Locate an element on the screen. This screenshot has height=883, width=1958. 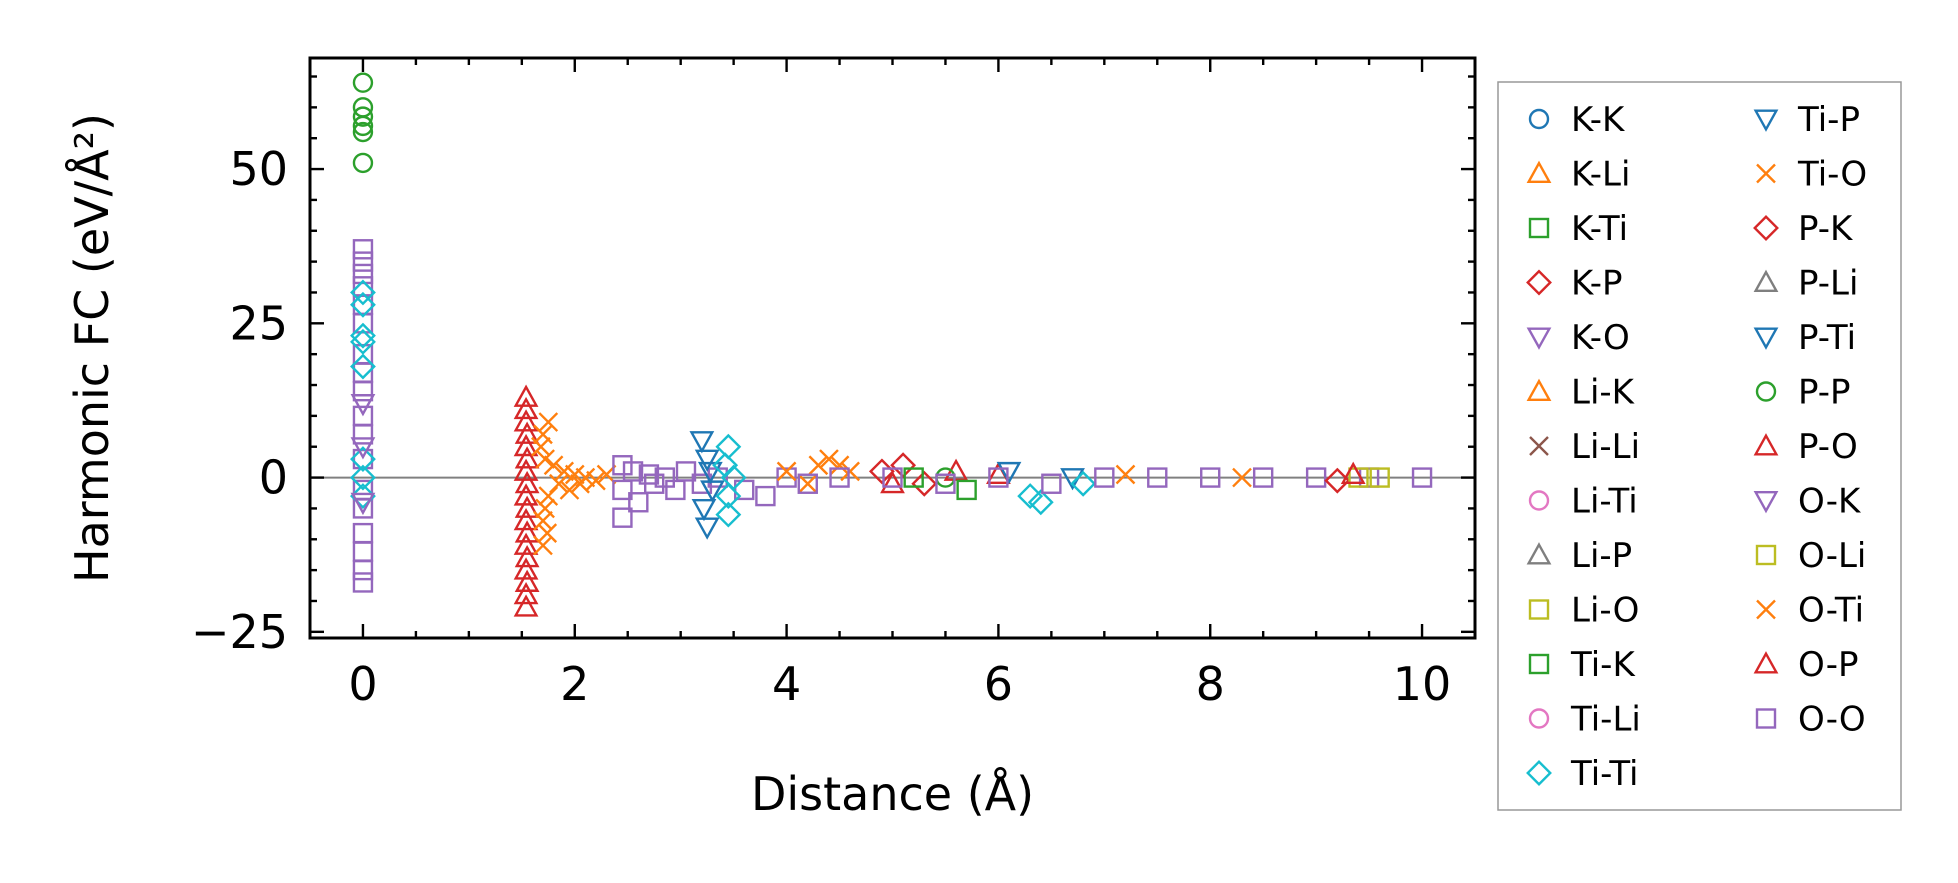
legend-marker-k-p is located at coordinates (1539, 282).